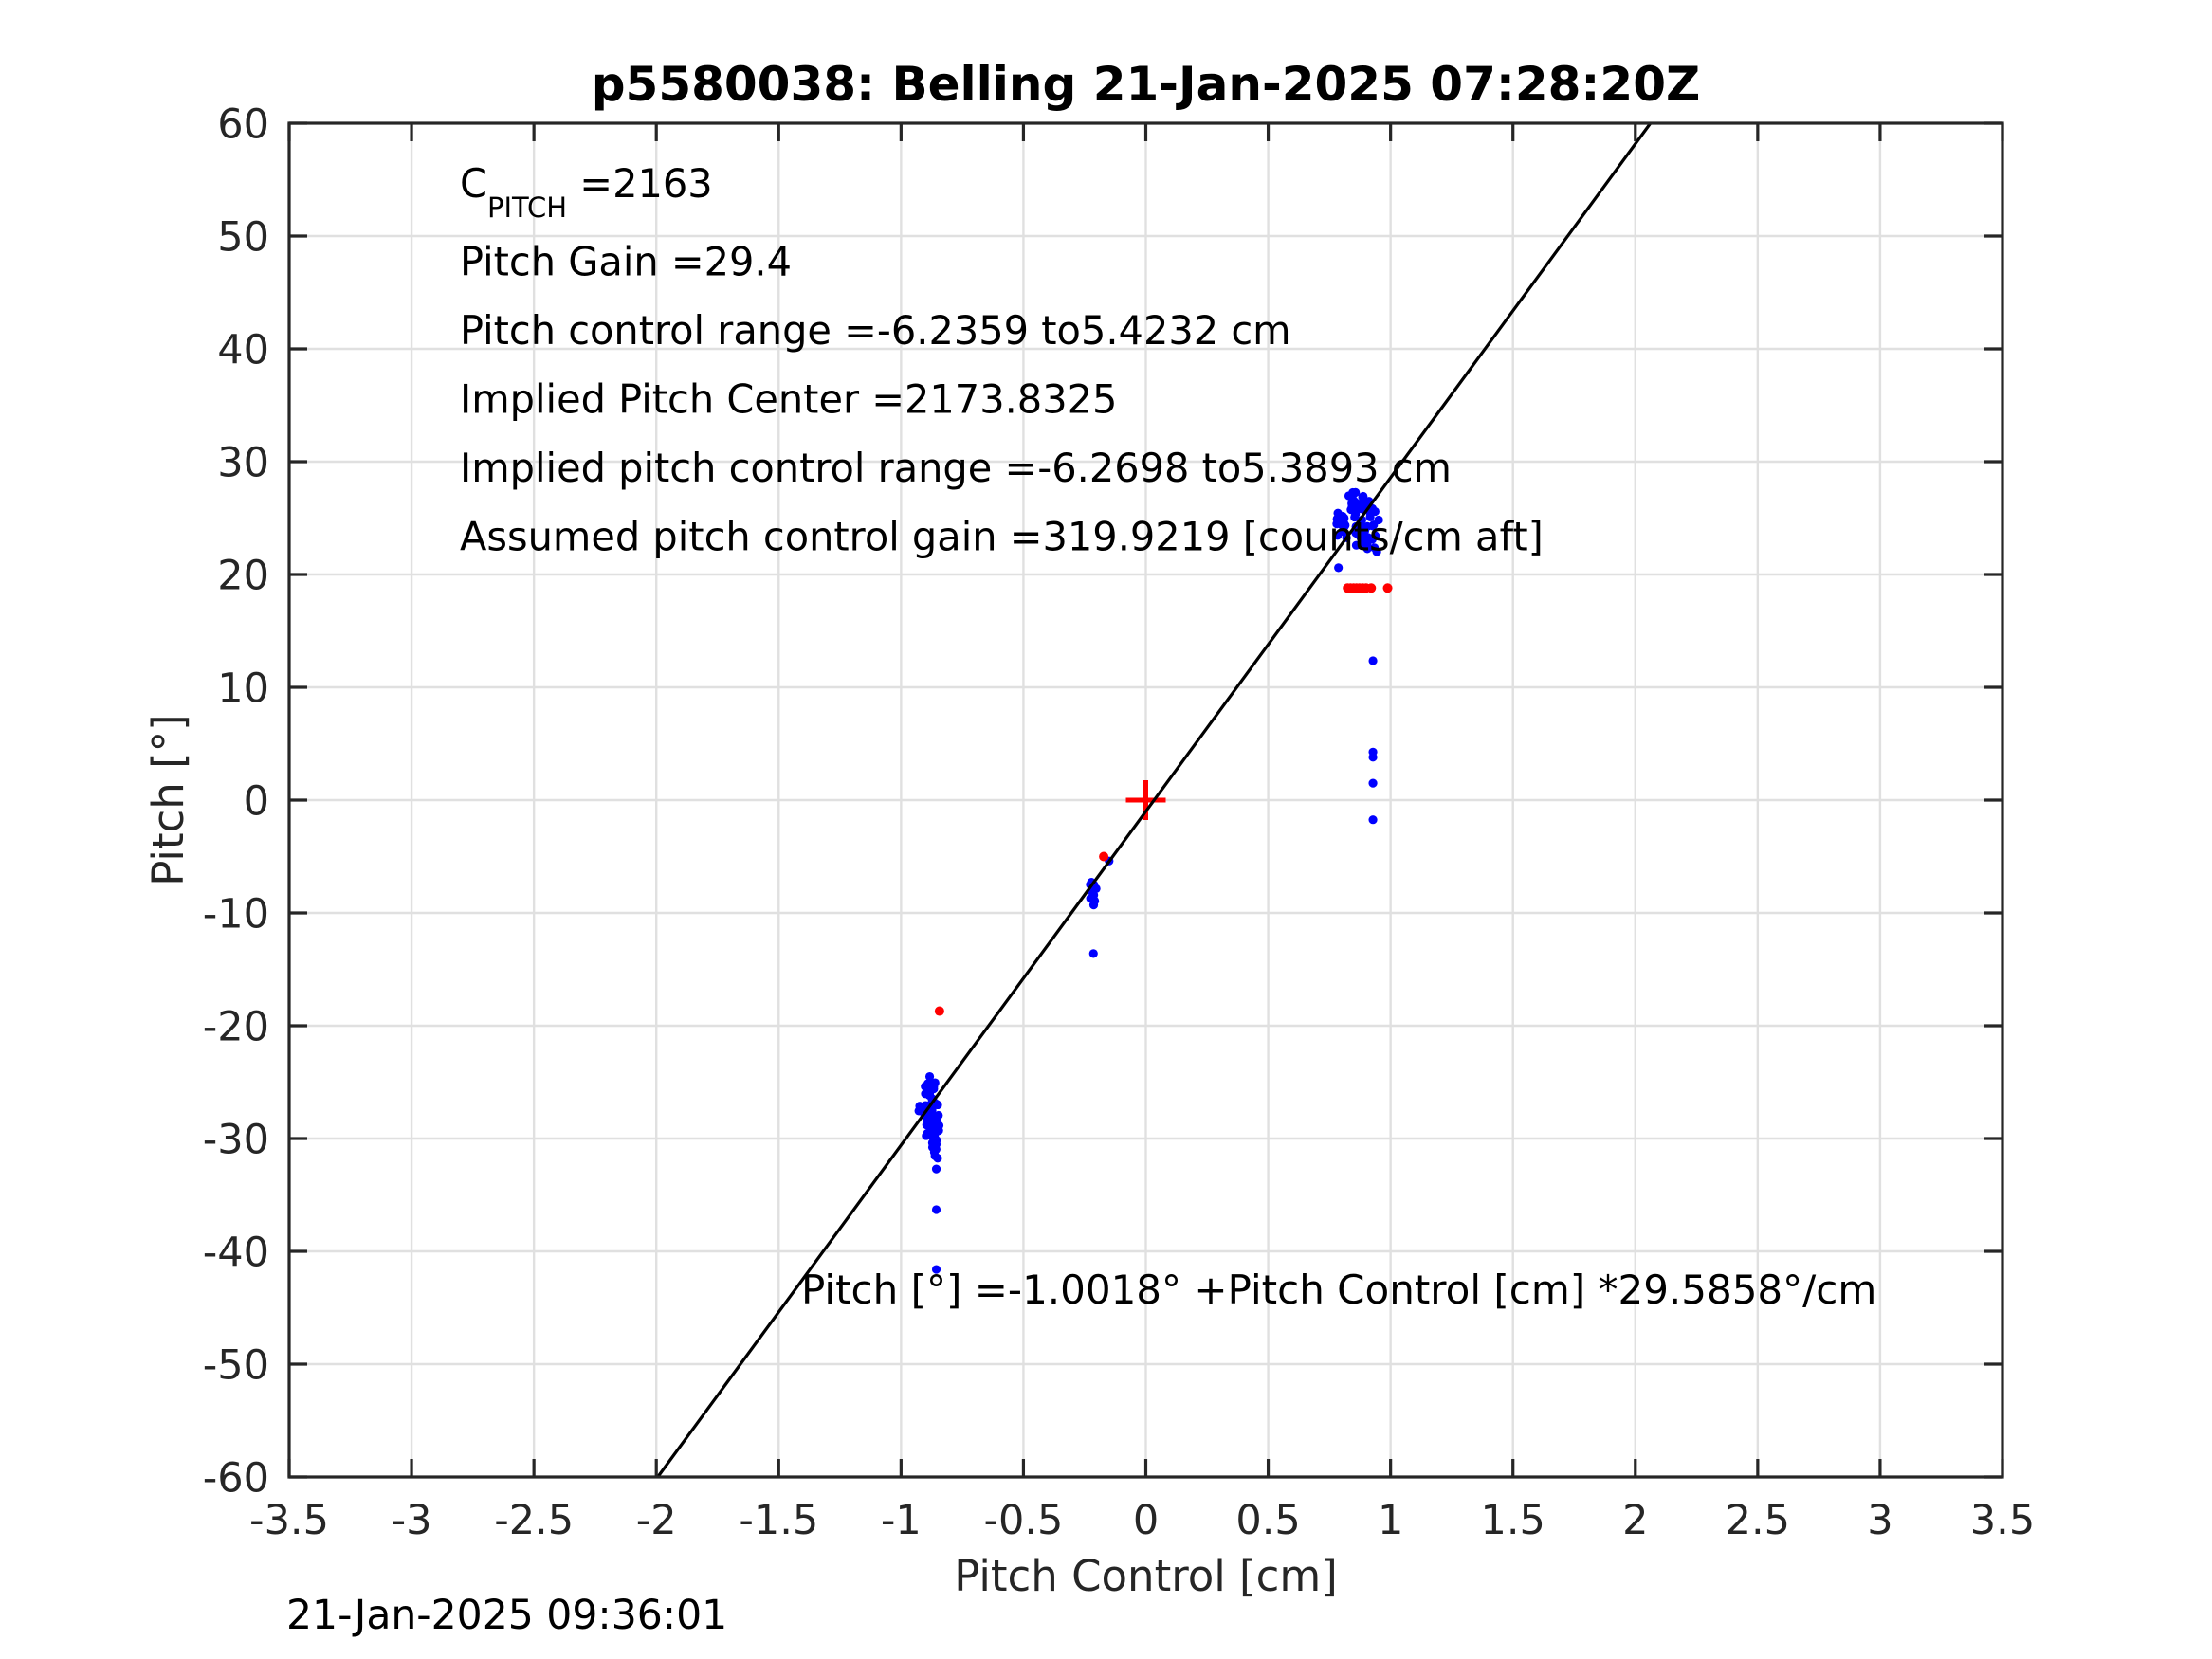 The image size is (2212, 1659). What do you see at coordinates (788, 399) in the screenshot?
I see `annotation-implied-pitch-center: Implied Pitch Center =2173.8325` at bounding box center [788, 399].